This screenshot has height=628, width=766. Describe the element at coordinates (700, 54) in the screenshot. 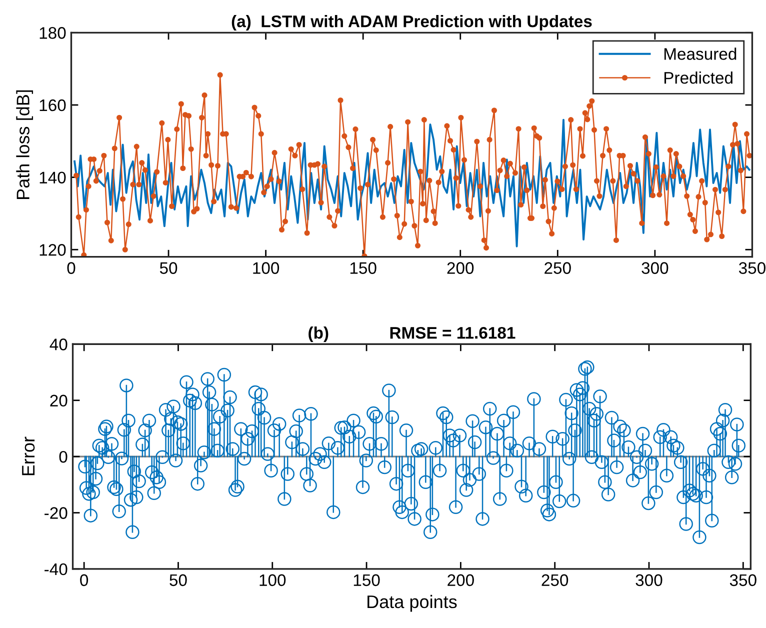

I see `legend-label: Measured` at that location.